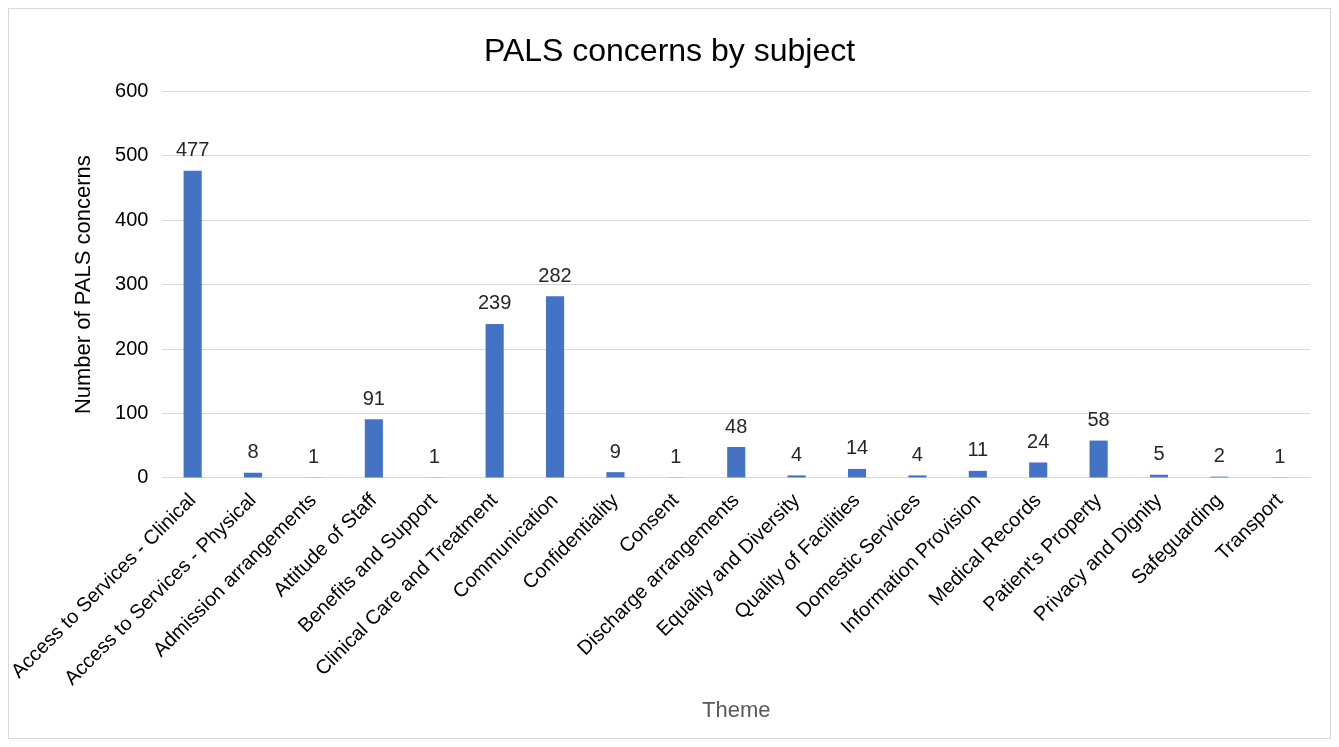 Image resolution: width=1339 pixels, height=747 pixels. What do you see at coordinates (978, 449) in the screenshot?
I see `data-label: 11` at bounding box center [978, 449].